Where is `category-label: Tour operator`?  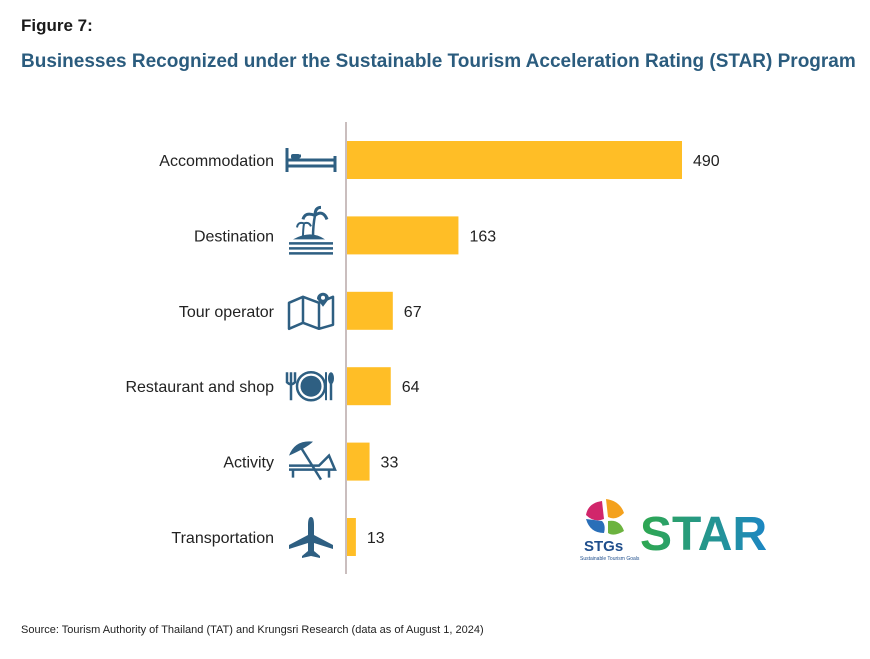
category-label: Tour operator is located at coordinates (227, 312).